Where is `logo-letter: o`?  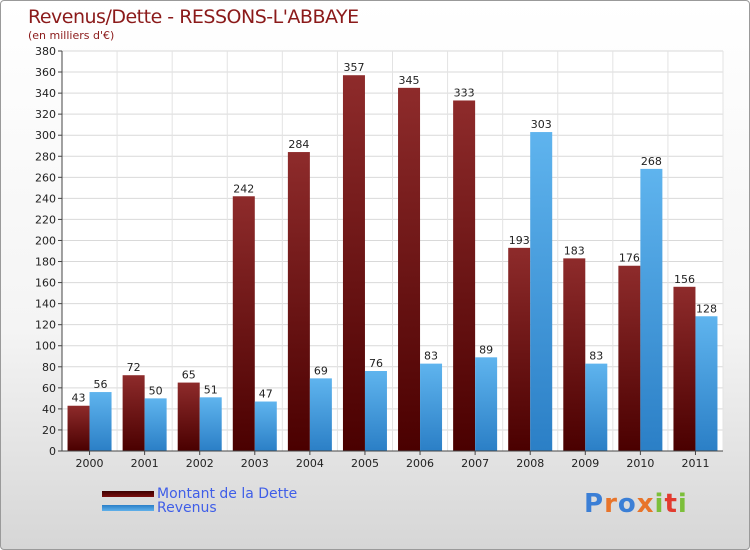
logo-letter: o is located at coordinates (627, 504).